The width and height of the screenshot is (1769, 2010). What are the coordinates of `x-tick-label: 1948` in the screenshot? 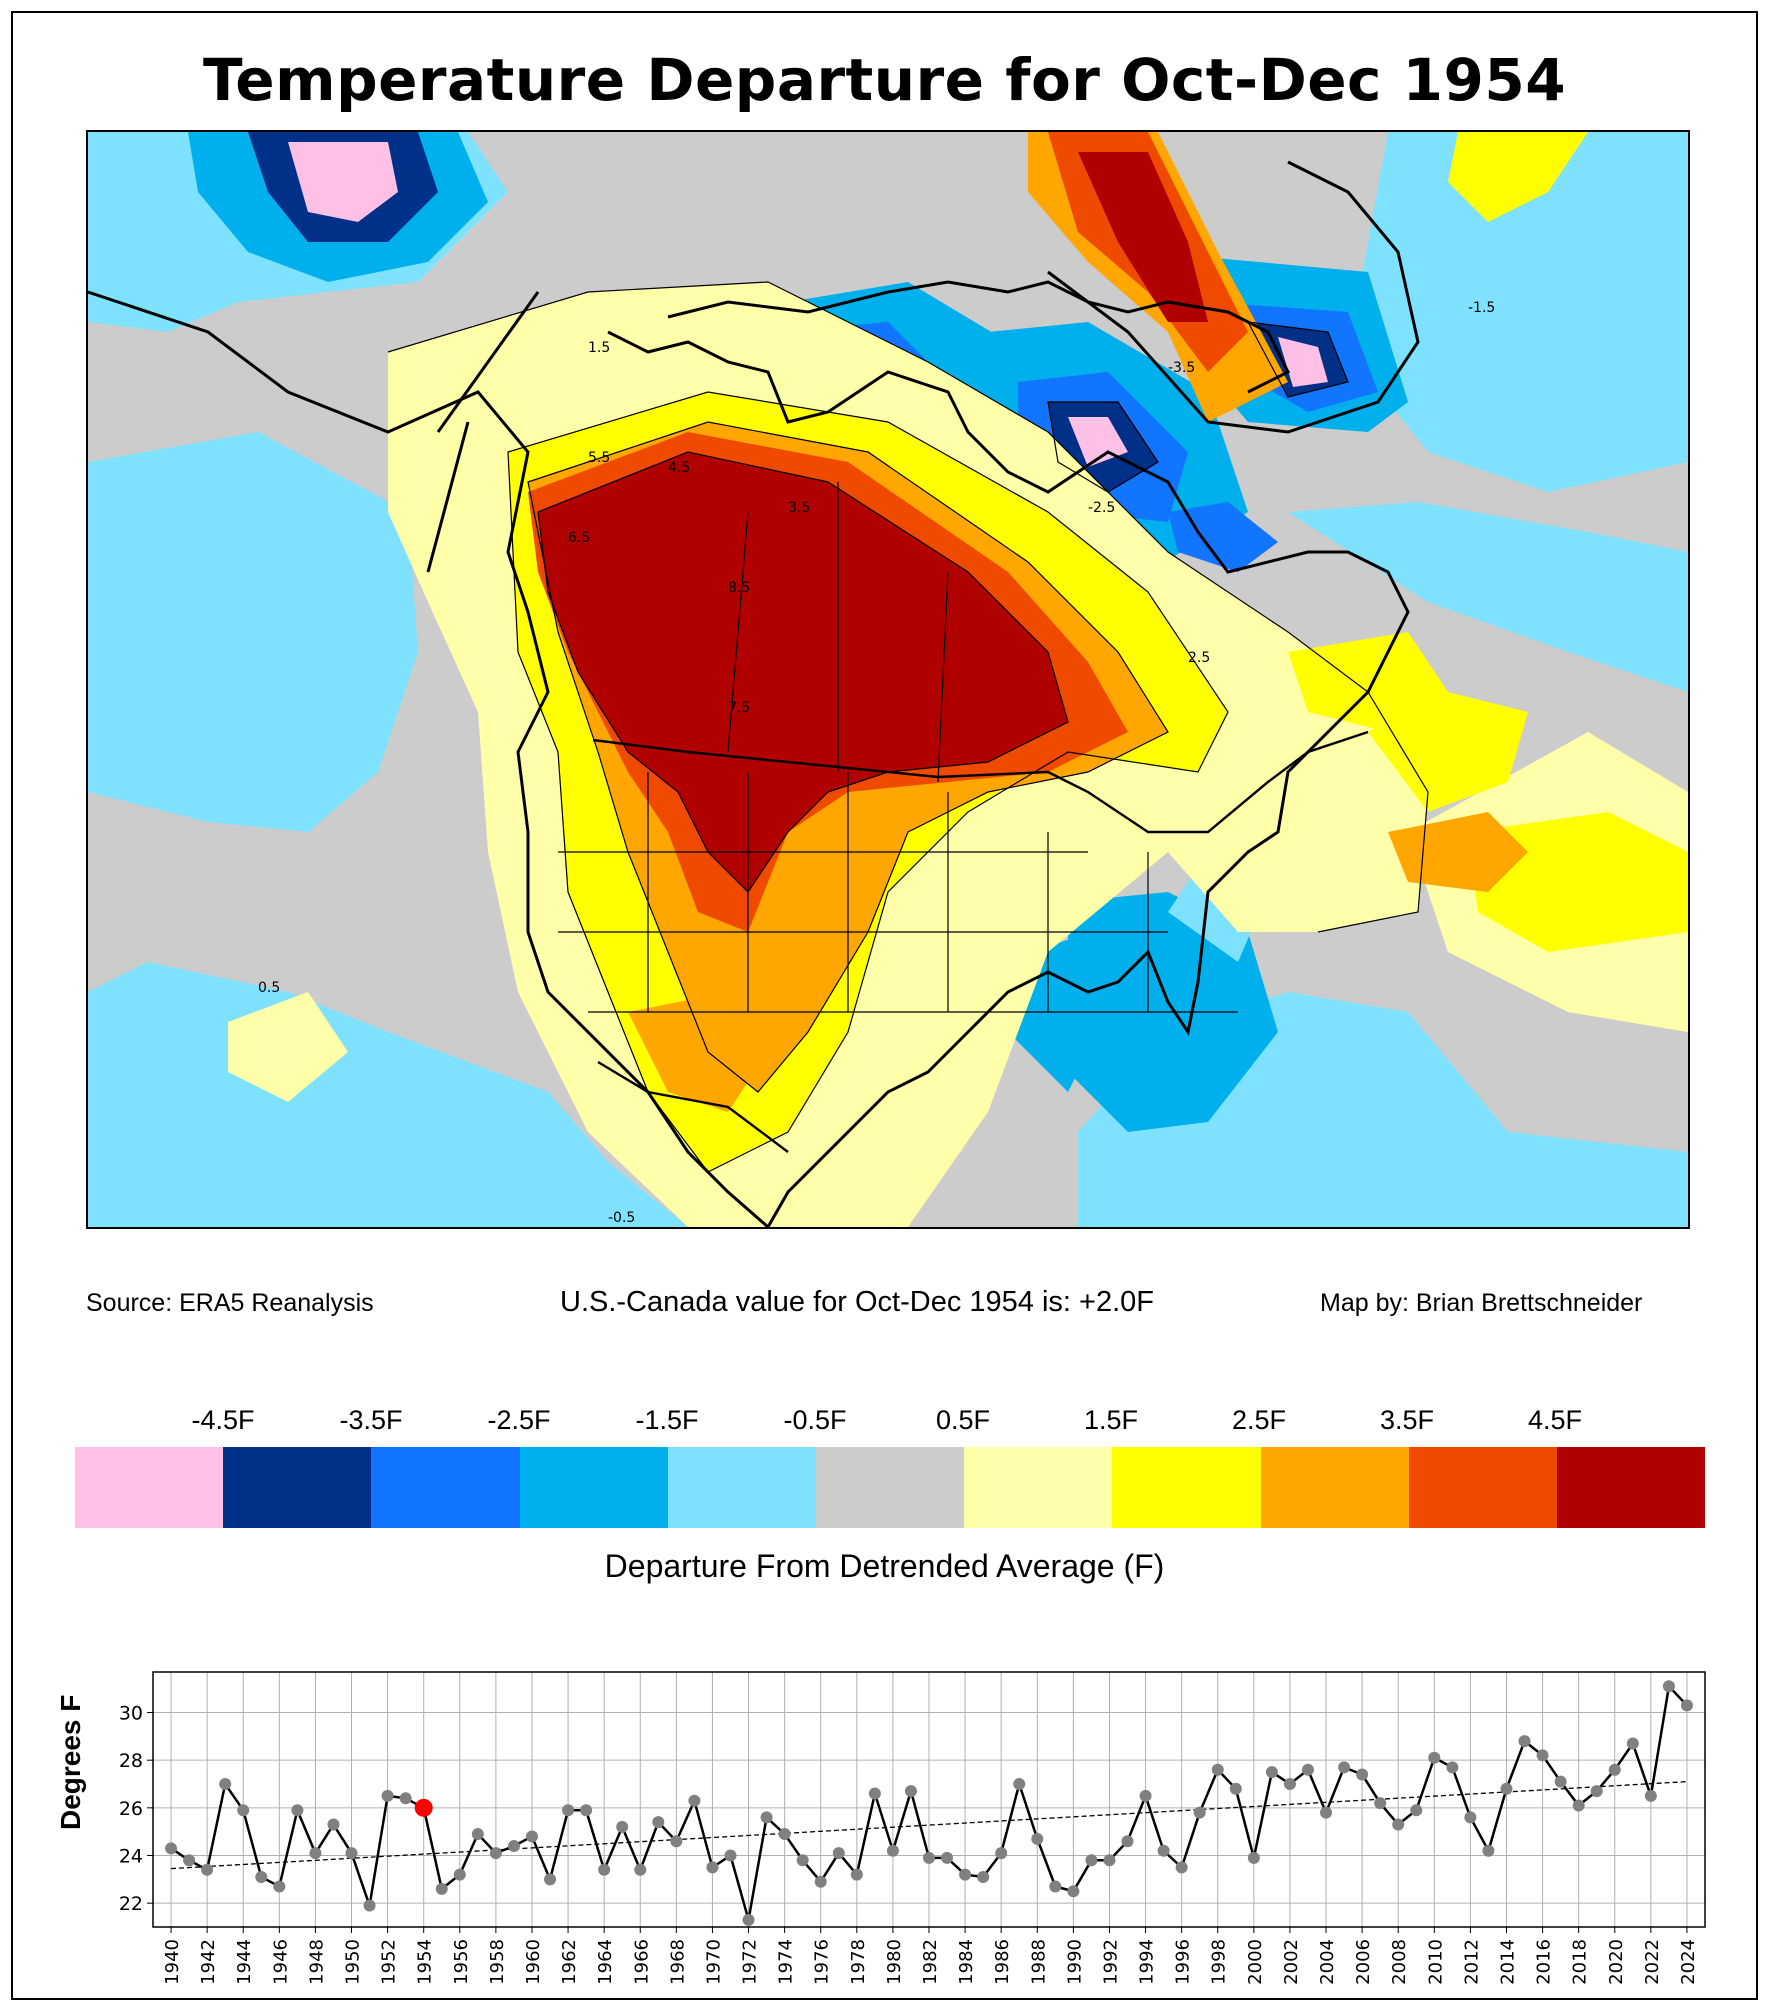 It's located at (316, 1962).